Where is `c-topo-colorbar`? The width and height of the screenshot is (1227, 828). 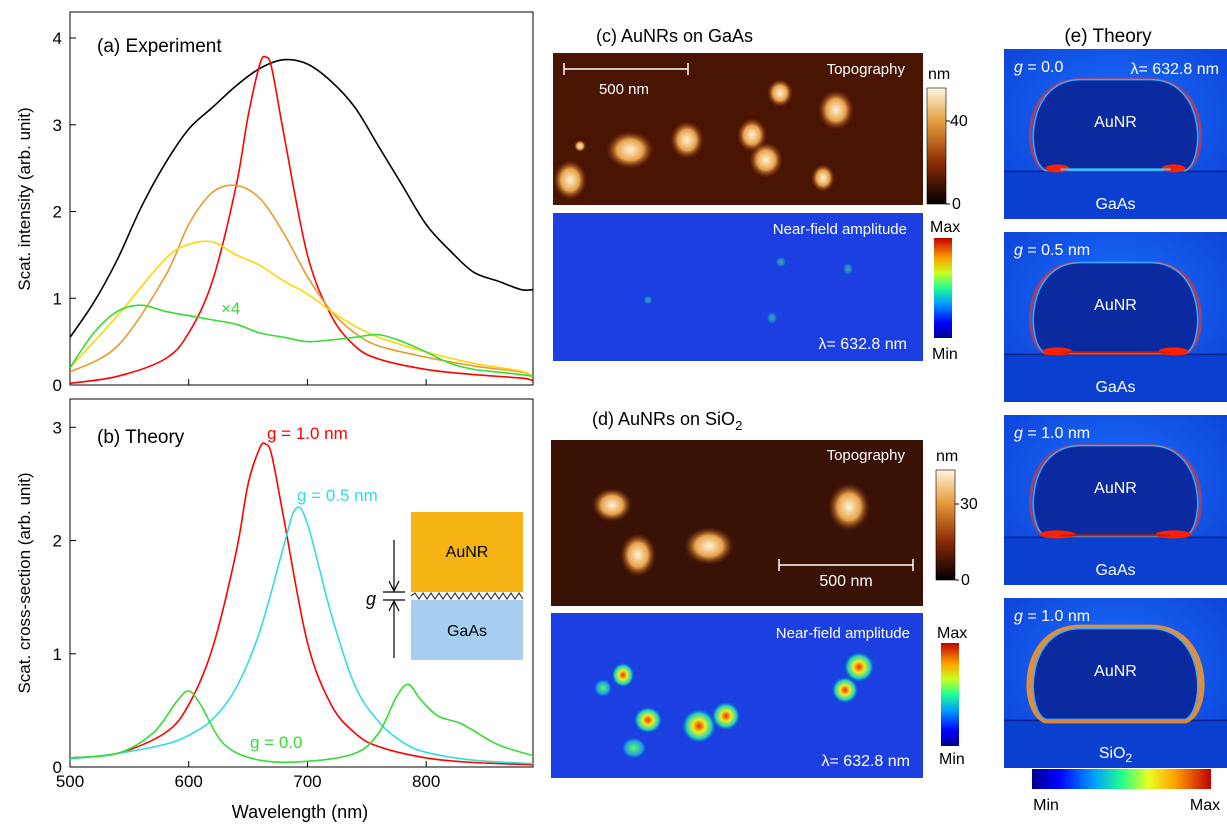 c-topo-colorbar is located at coordinates (936, 146).